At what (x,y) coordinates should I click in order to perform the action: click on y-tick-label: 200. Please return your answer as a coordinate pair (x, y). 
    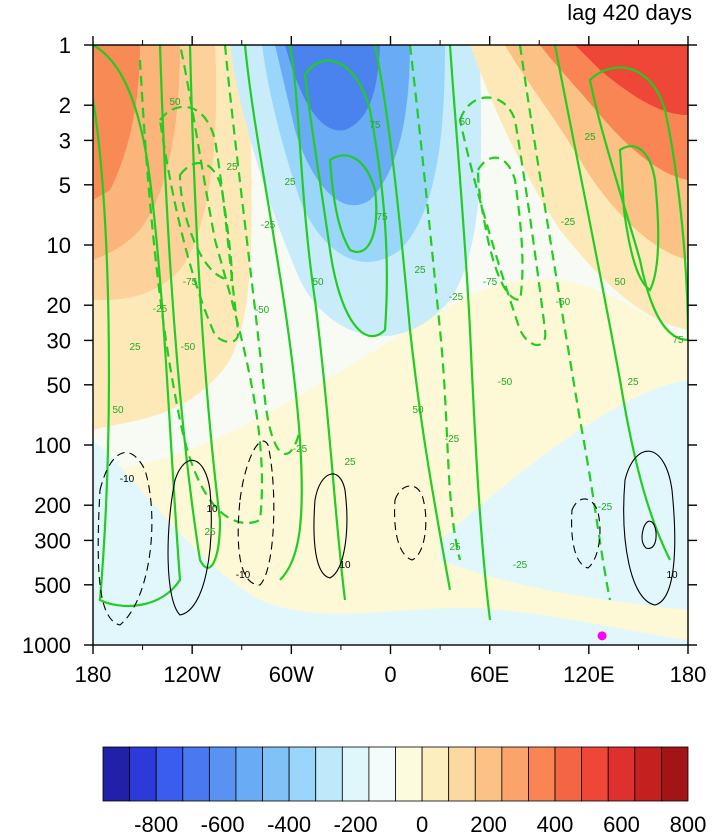
    Looking at the image, I should click on (52, 505).